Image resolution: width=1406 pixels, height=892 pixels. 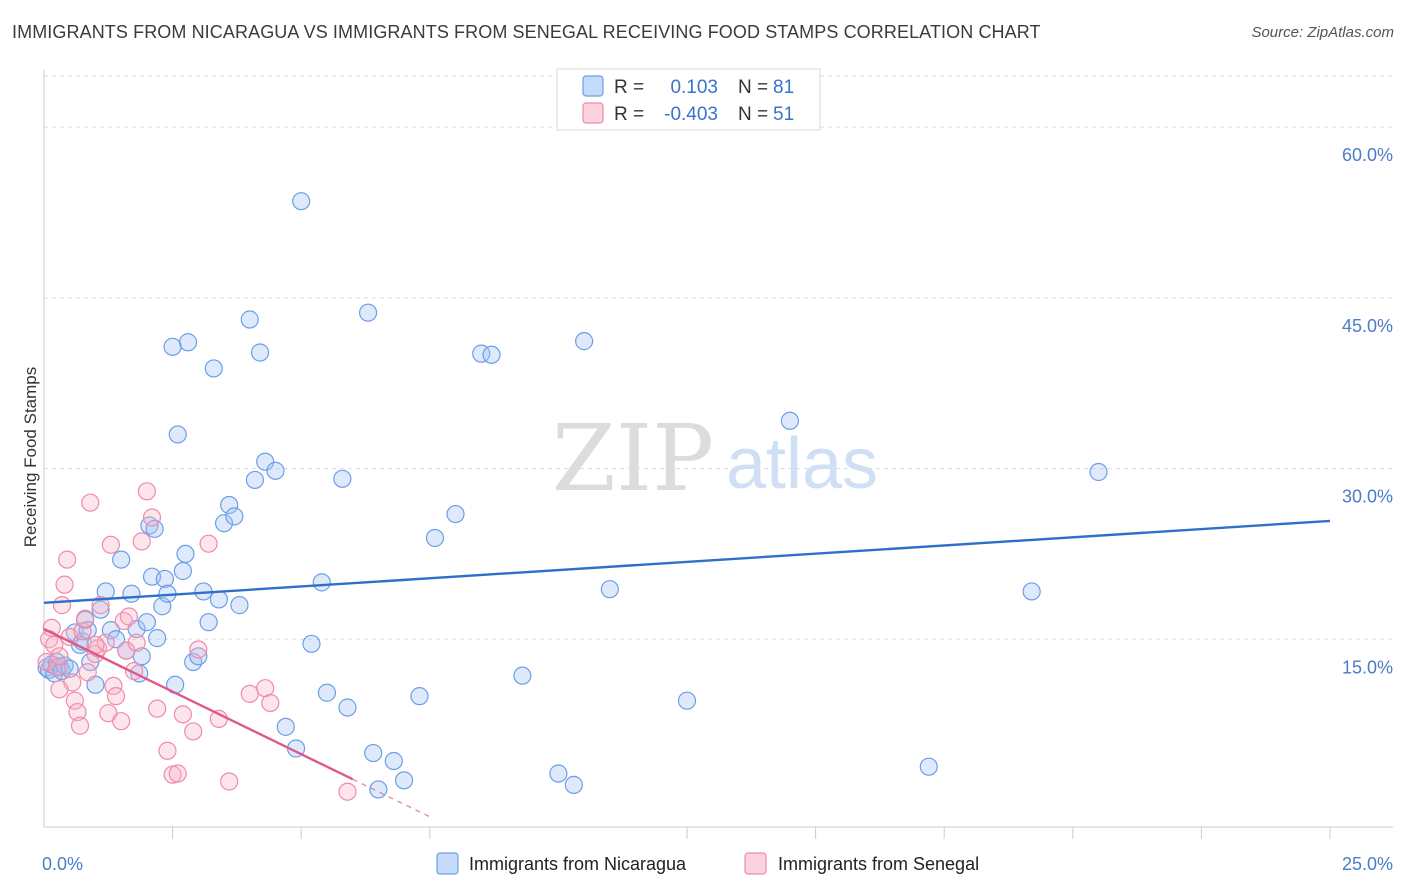 I want to click on legend-swatch-nicaragua, so click(x=447, y=863).